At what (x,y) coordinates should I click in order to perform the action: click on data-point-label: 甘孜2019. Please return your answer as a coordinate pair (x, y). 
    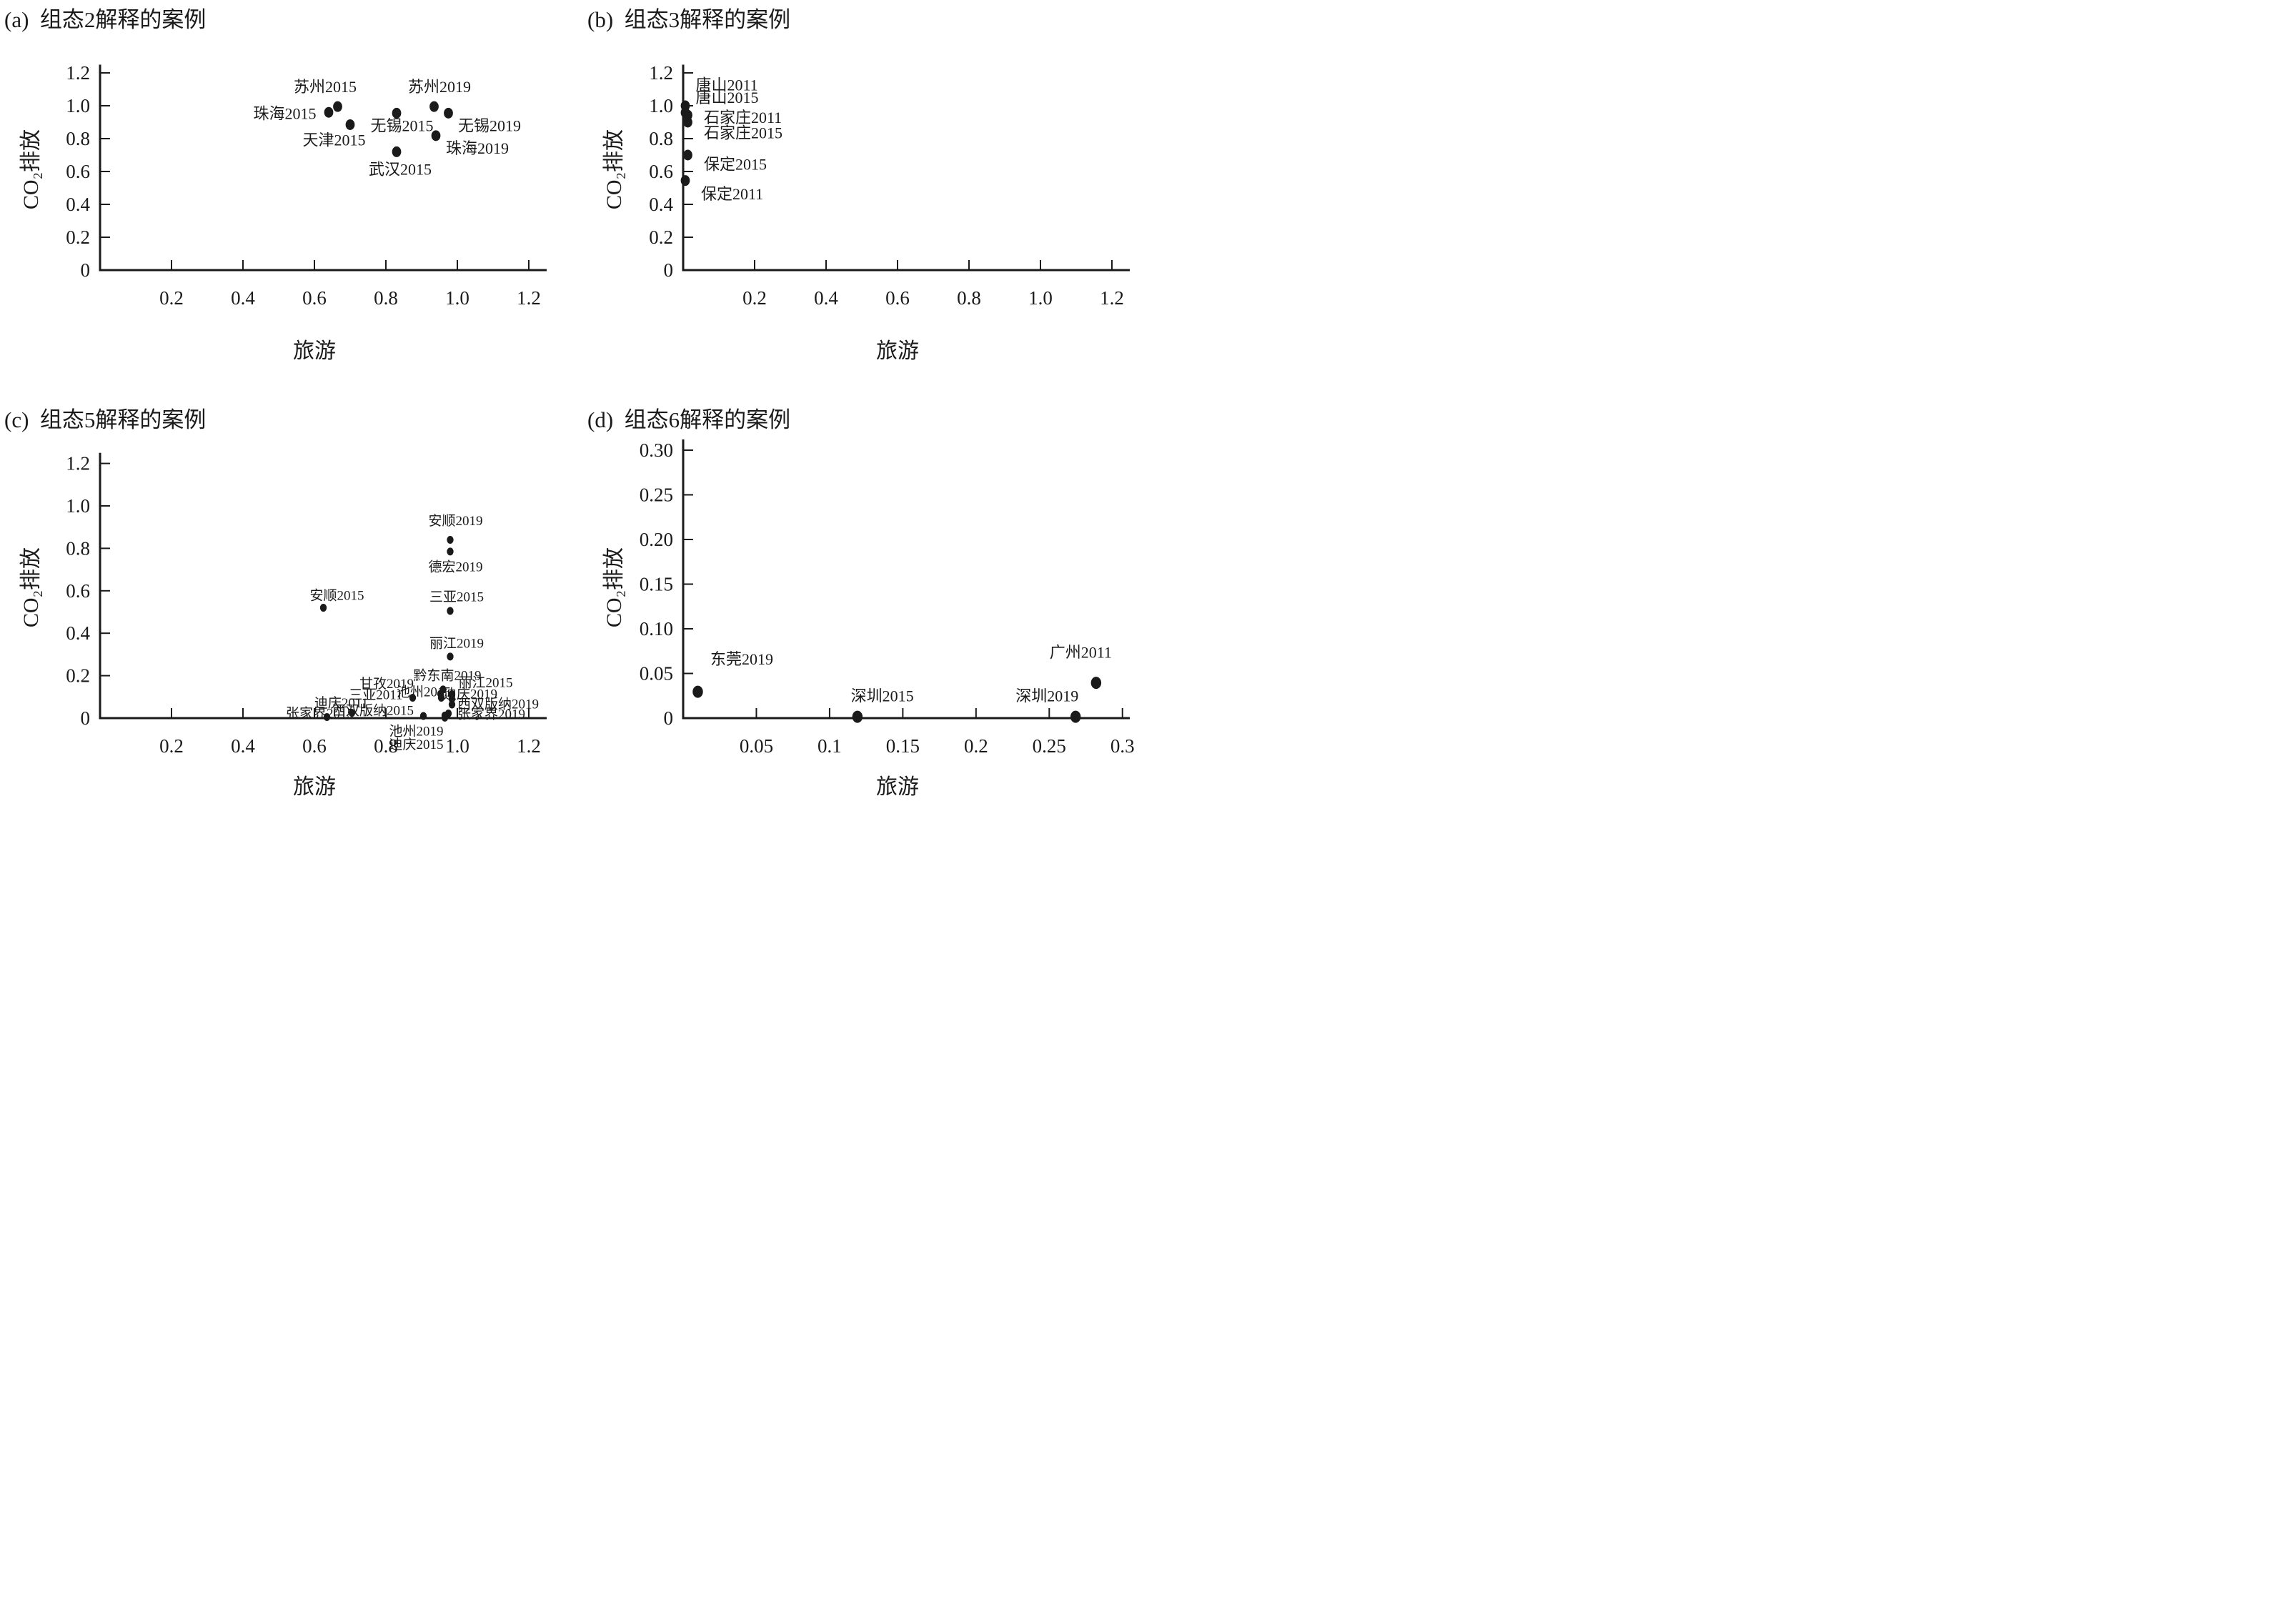
    Looking at the image, I should click on (386, 684).